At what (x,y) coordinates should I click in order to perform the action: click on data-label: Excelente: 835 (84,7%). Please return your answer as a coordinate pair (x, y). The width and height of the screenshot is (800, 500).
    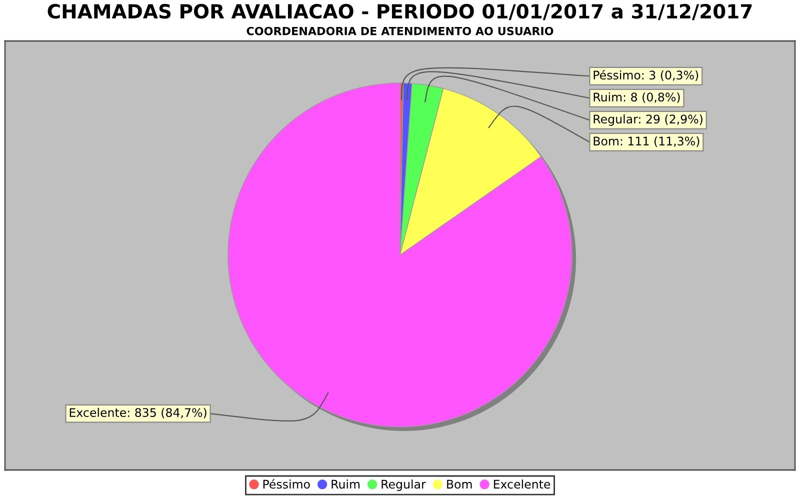
    Looking at the image, I should click on (138, 413).